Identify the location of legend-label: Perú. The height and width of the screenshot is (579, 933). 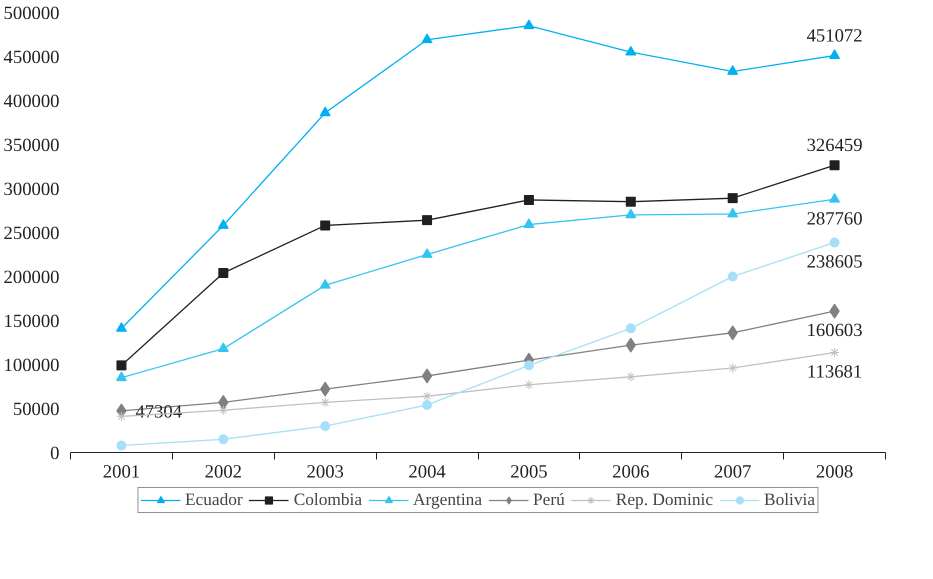
(549, 500).